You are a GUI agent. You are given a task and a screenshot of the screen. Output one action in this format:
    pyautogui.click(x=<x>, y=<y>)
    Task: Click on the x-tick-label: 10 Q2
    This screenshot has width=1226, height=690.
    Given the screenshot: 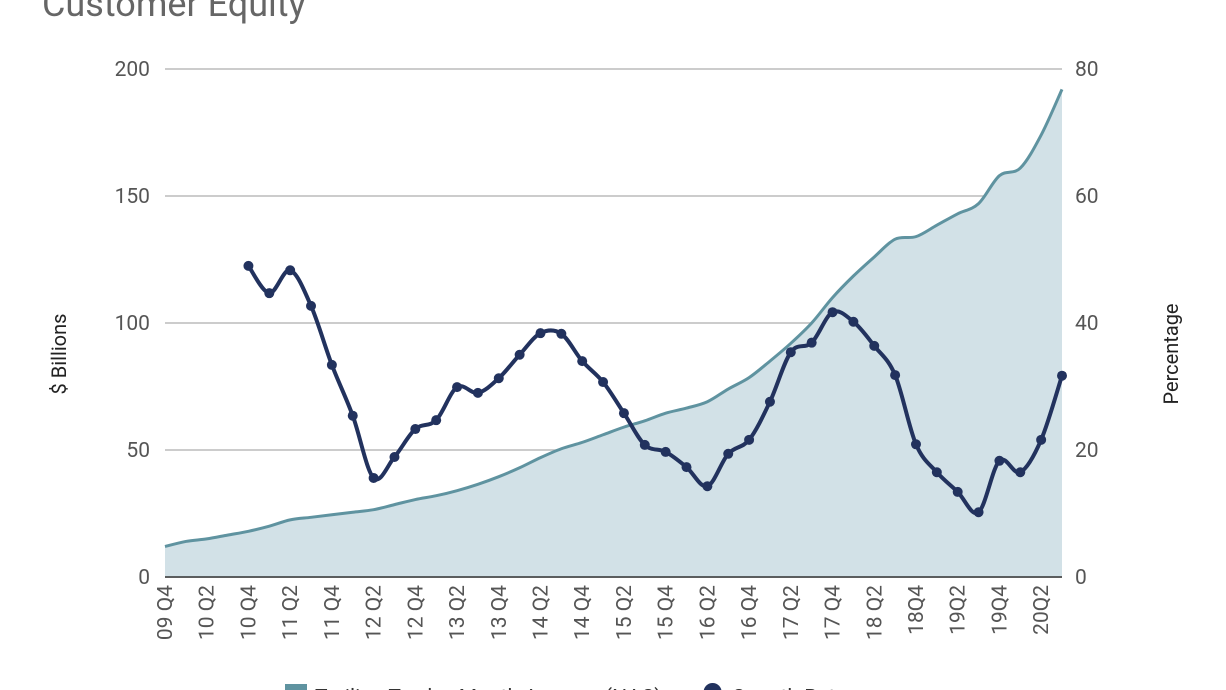 What is the action you would take?
    pyautogui.click(x=208, y=612)
    